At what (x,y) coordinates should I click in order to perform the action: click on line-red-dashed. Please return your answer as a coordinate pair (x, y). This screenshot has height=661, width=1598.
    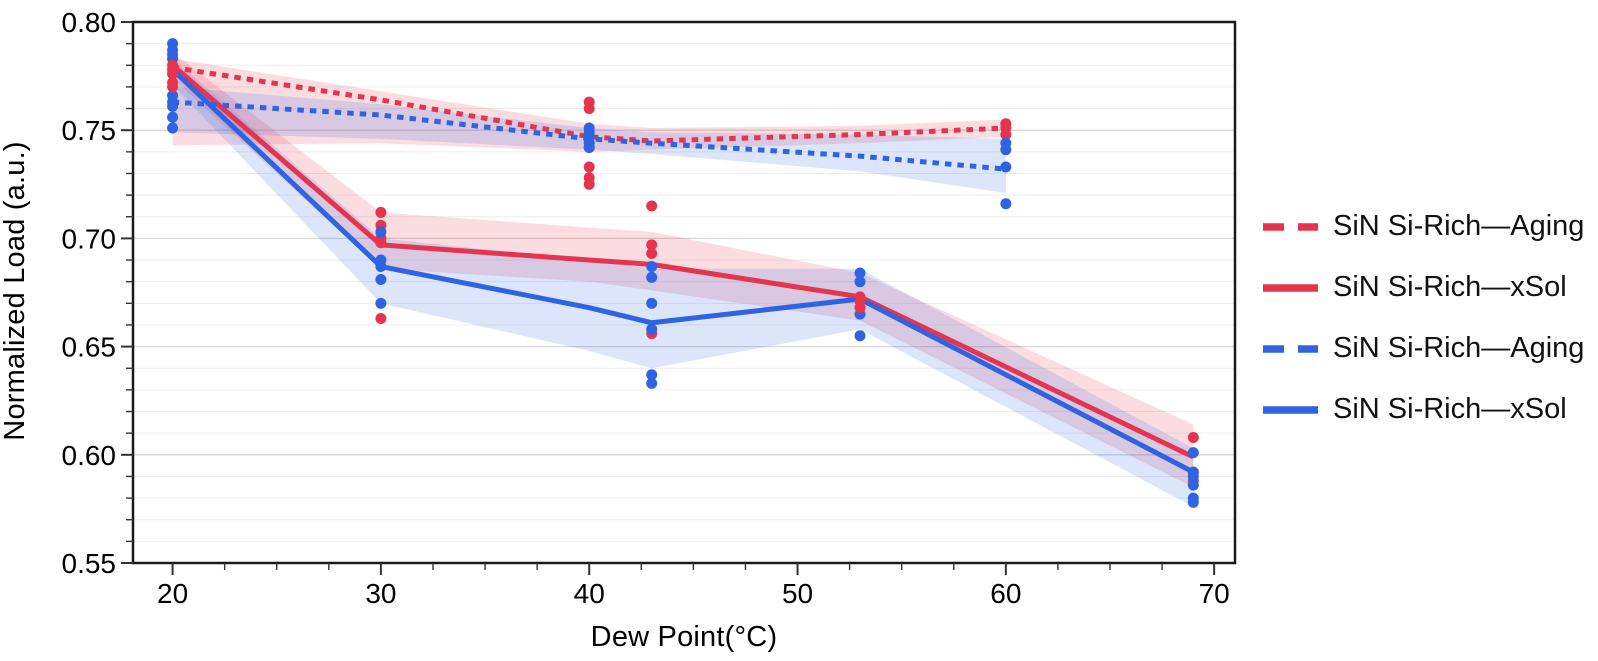
    Looking at the image, I should click on (589, 104).